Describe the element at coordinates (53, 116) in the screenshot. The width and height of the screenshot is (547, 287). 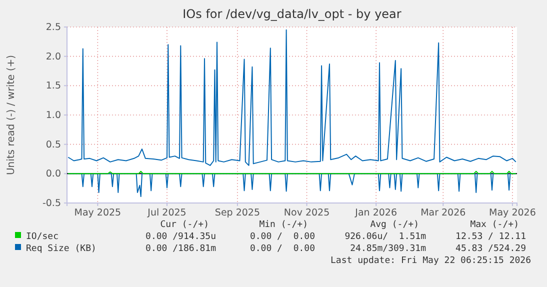
I see `y-tick-label: 1.0` at that location.